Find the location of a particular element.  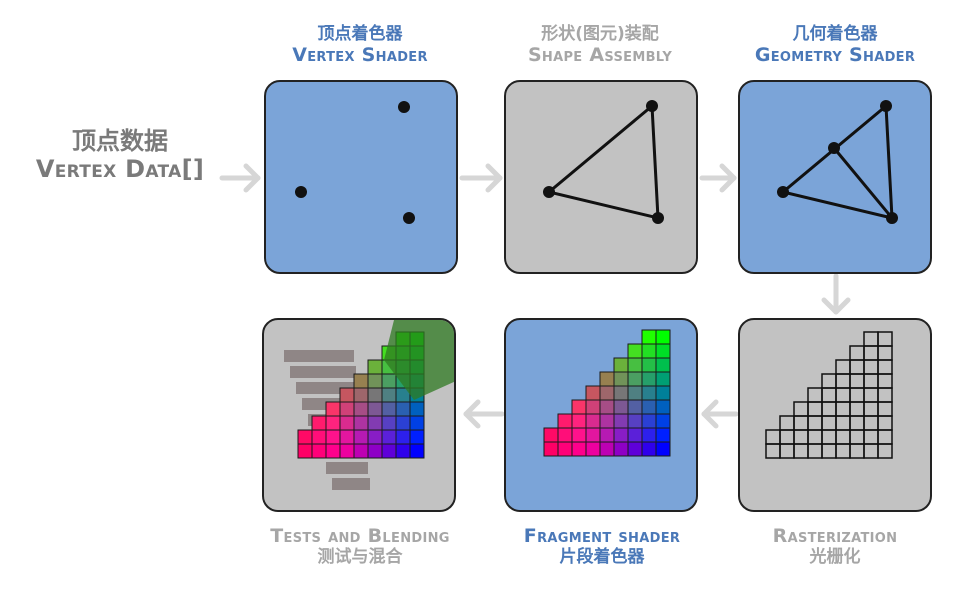

tests-blending-box is located at coordinates (359, 415).